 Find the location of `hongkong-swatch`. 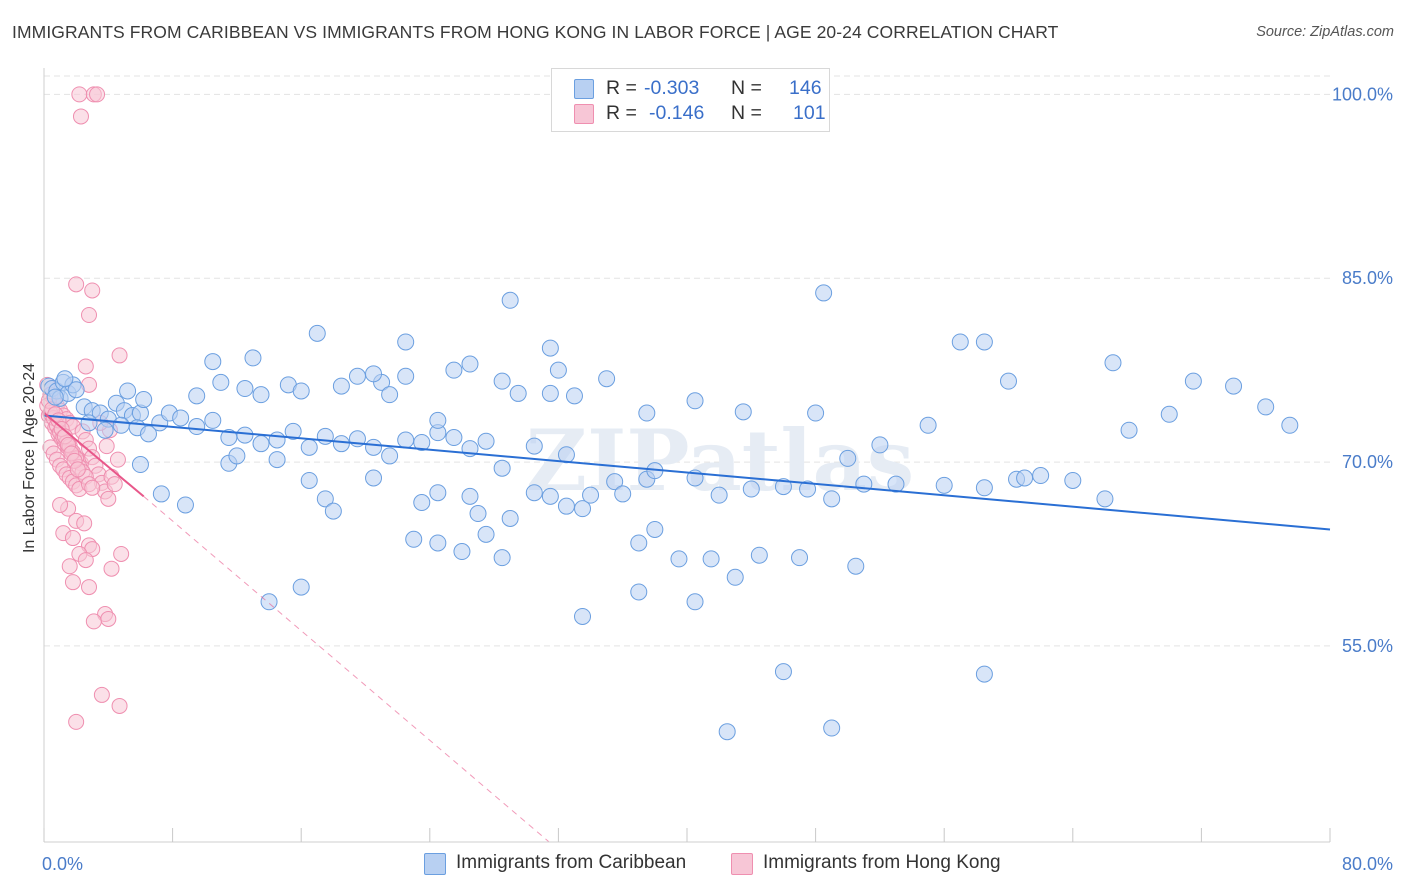

hongkong-swatch is located at coordinates (742, 864).